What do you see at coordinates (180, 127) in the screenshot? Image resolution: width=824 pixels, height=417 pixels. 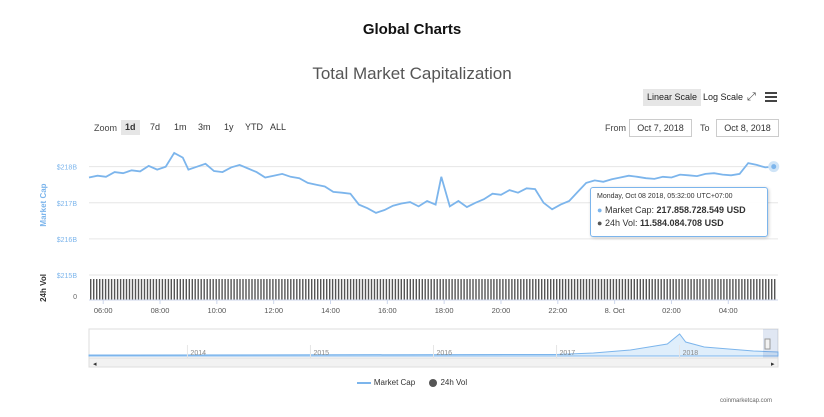 I see `zoom-1m-button: 1m` at bounding box center [180, 127].